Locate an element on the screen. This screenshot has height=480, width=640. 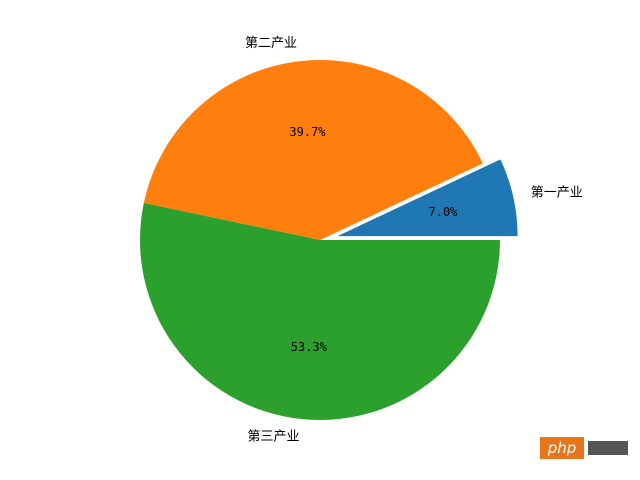
pie-category-label: 第二产业 is located at coordinates (271, 43).